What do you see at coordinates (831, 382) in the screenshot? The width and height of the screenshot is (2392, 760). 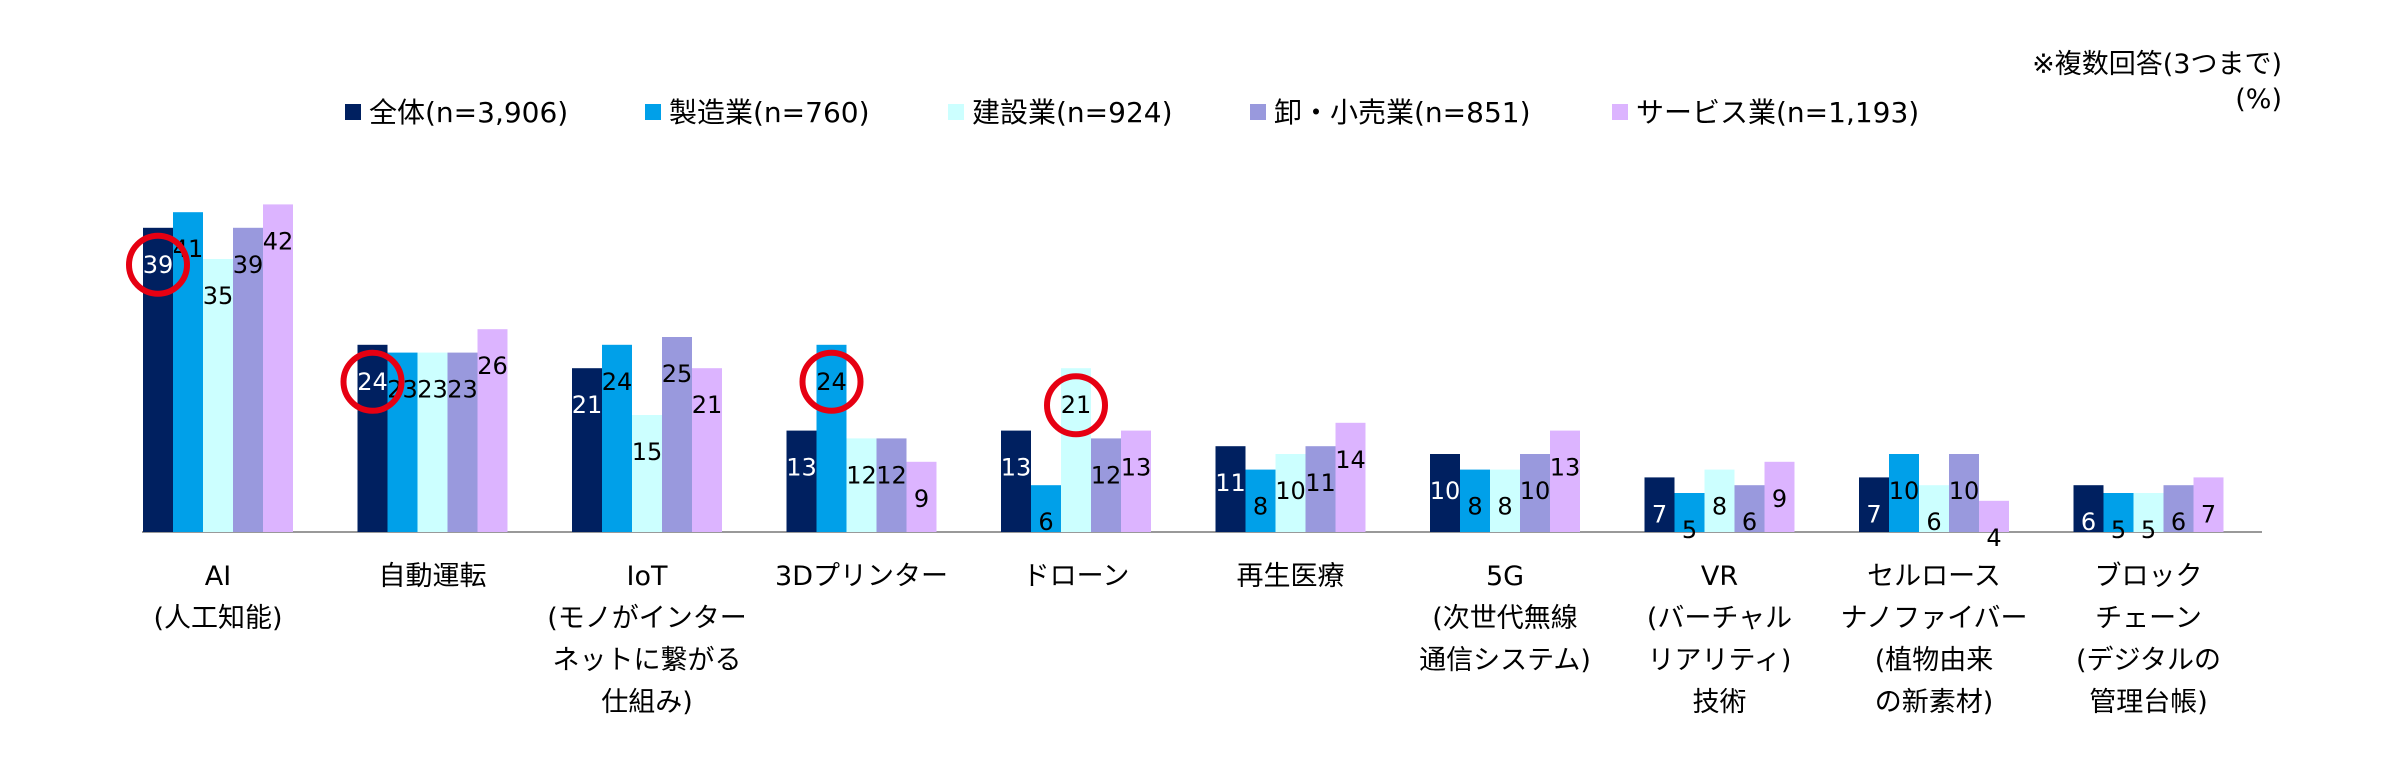 I see `data-label-3-1: 24` at bounding box center [831, 382].